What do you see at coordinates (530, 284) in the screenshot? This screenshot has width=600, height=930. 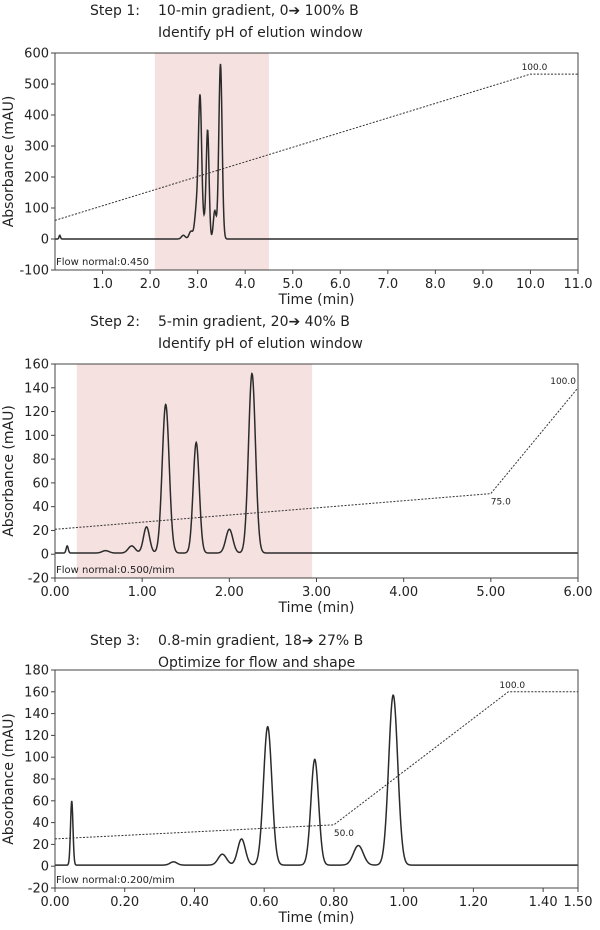 I see `x-tick-label: 10.0` at bounding box center [530, 284].